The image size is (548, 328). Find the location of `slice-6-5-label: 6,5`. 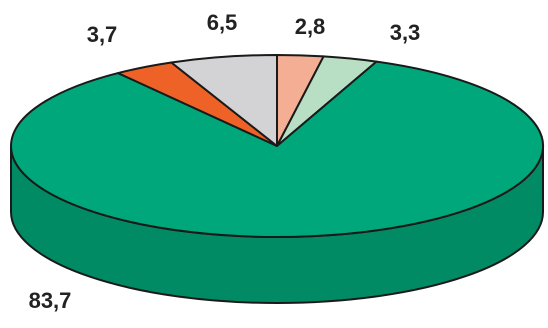

slice-6-5-label: 6,5 is located at coordinates (222, 22).